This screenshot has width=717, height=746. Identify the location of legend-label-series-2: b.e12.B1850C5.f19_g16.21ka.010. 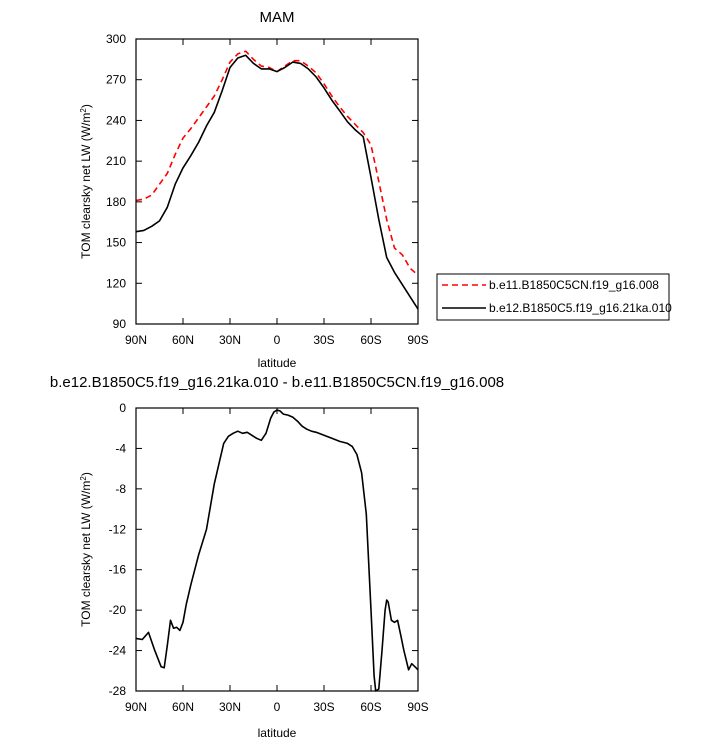
(580, 308).